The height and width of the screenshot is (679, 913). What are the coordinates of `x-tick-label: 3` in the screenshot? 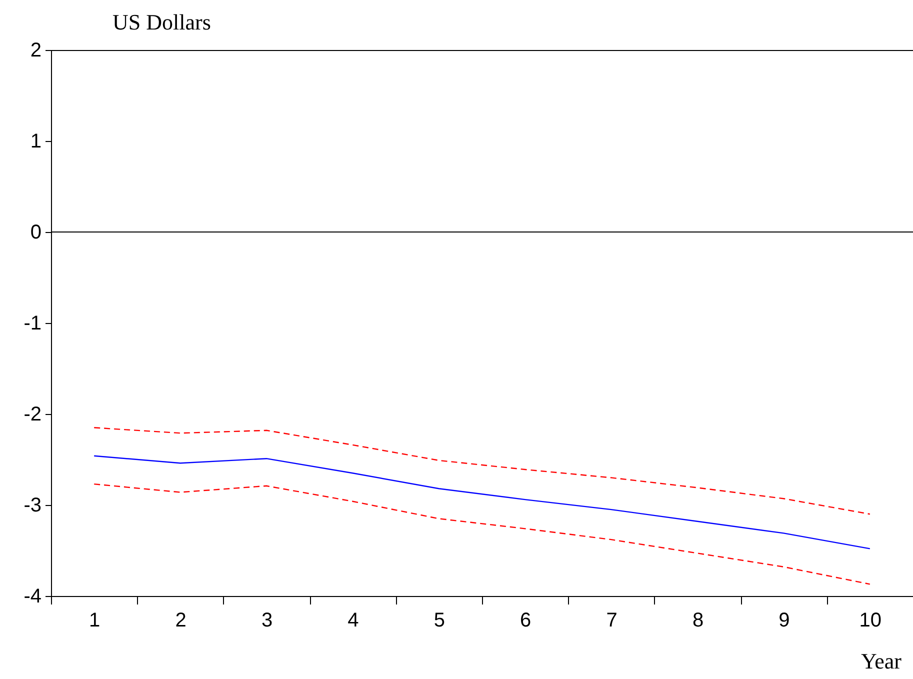 It's located at (267, 621).